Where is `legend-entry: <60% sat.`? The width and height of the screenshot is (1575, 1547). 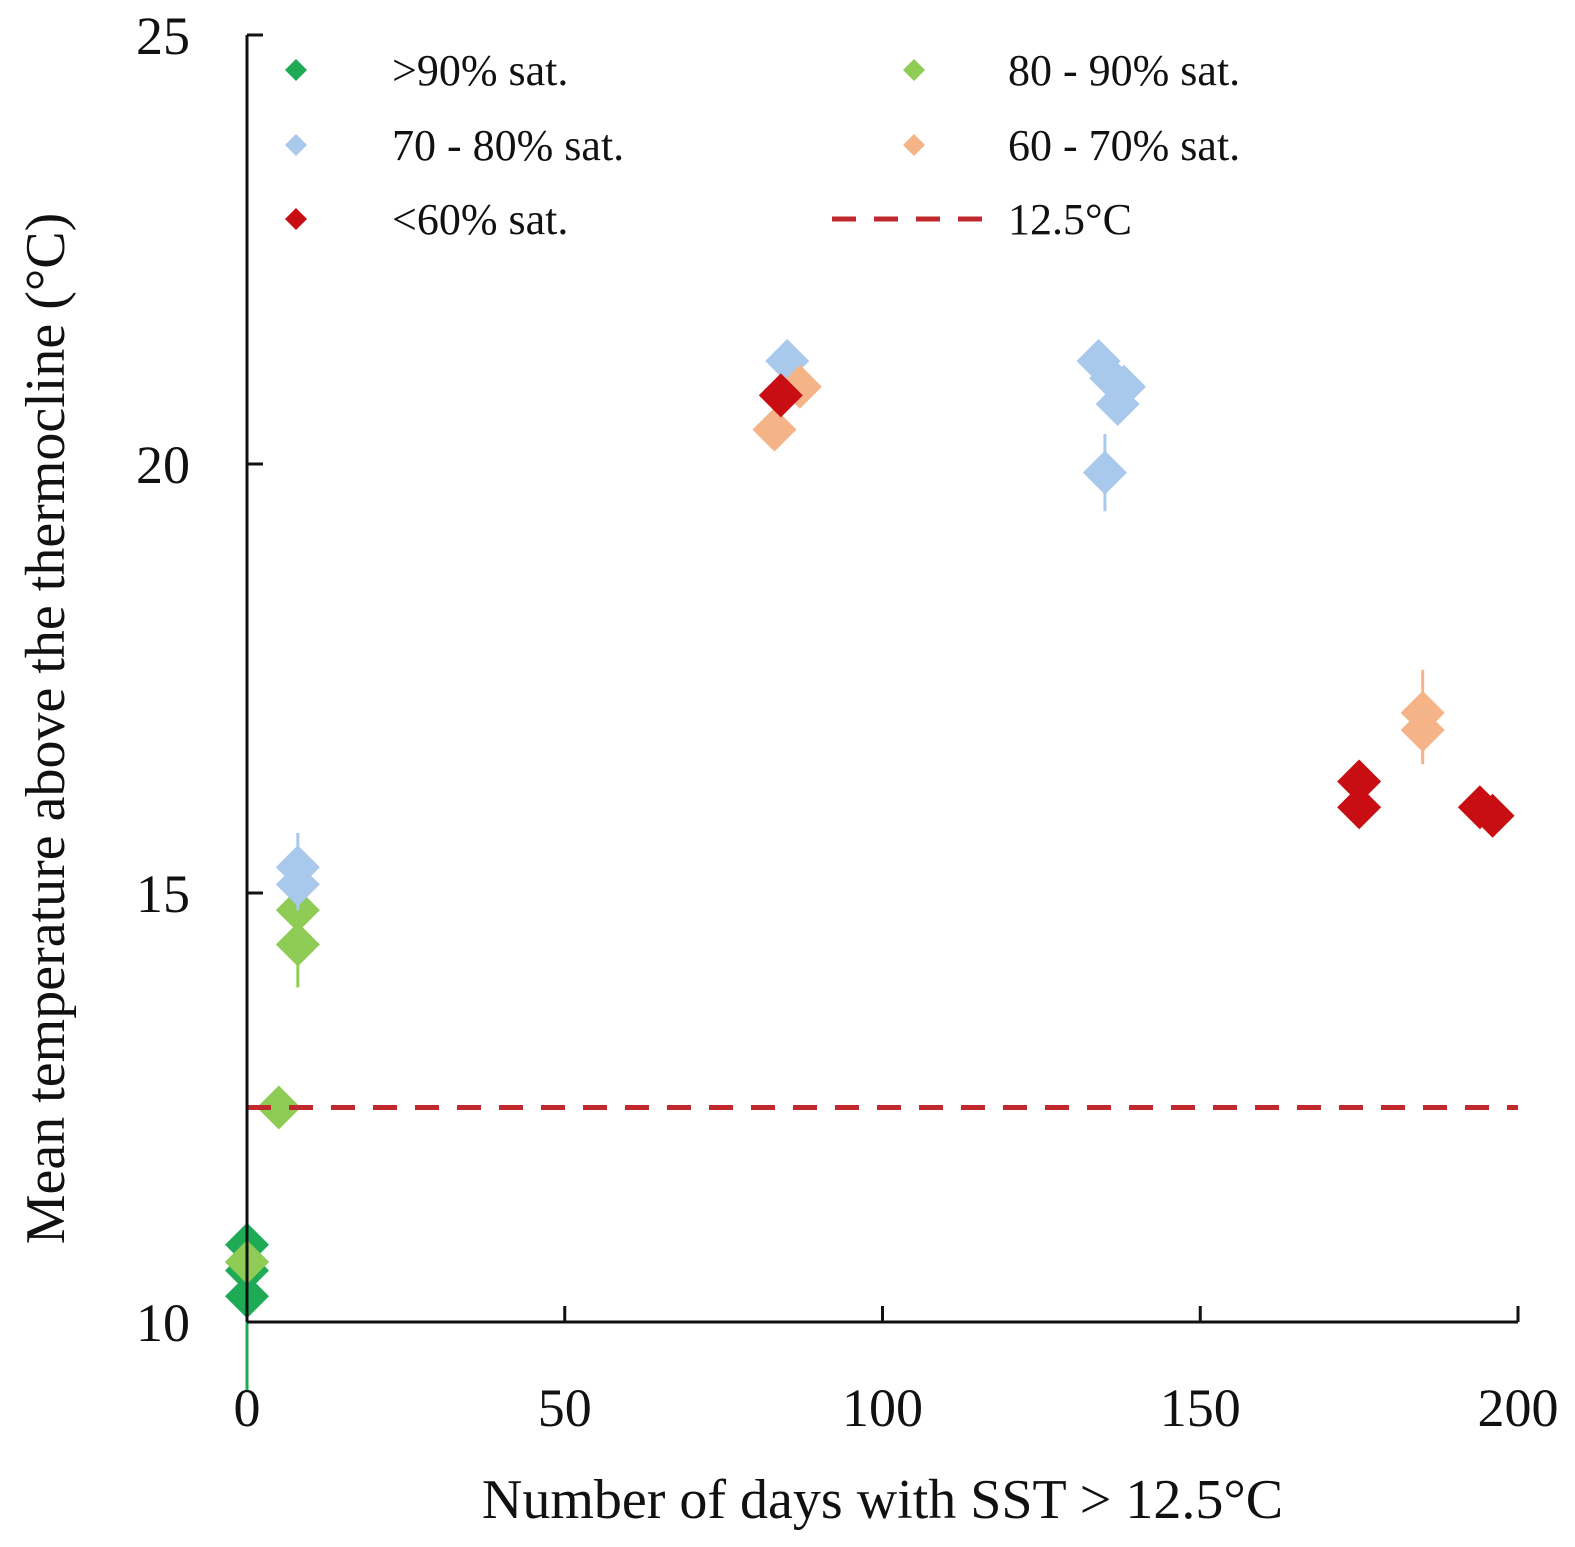
legend-entry: <60% sat. is located at coordinates (426, 219).